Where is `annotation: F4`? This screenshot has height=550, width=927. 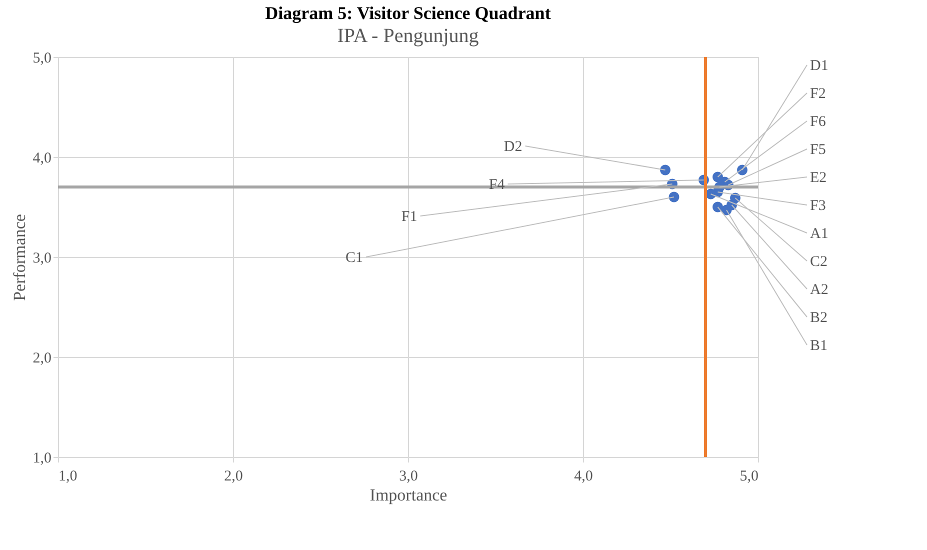
annotation: F4 is located at coordinates (497, 185).